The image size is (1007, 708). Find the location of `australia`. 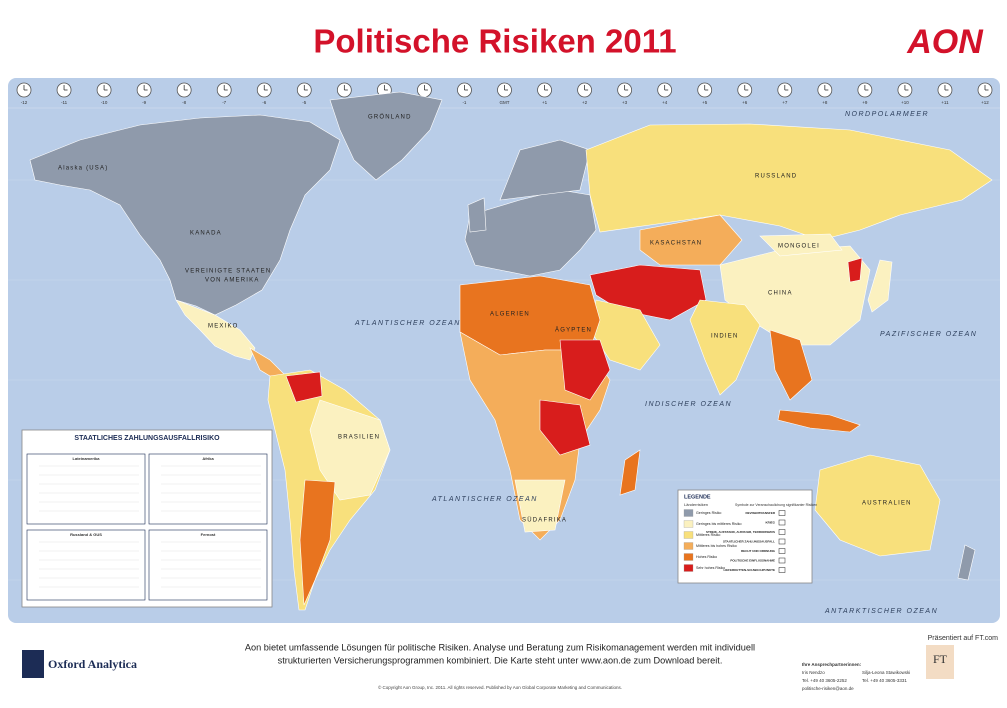

australia is located at coordinates (877, 505).